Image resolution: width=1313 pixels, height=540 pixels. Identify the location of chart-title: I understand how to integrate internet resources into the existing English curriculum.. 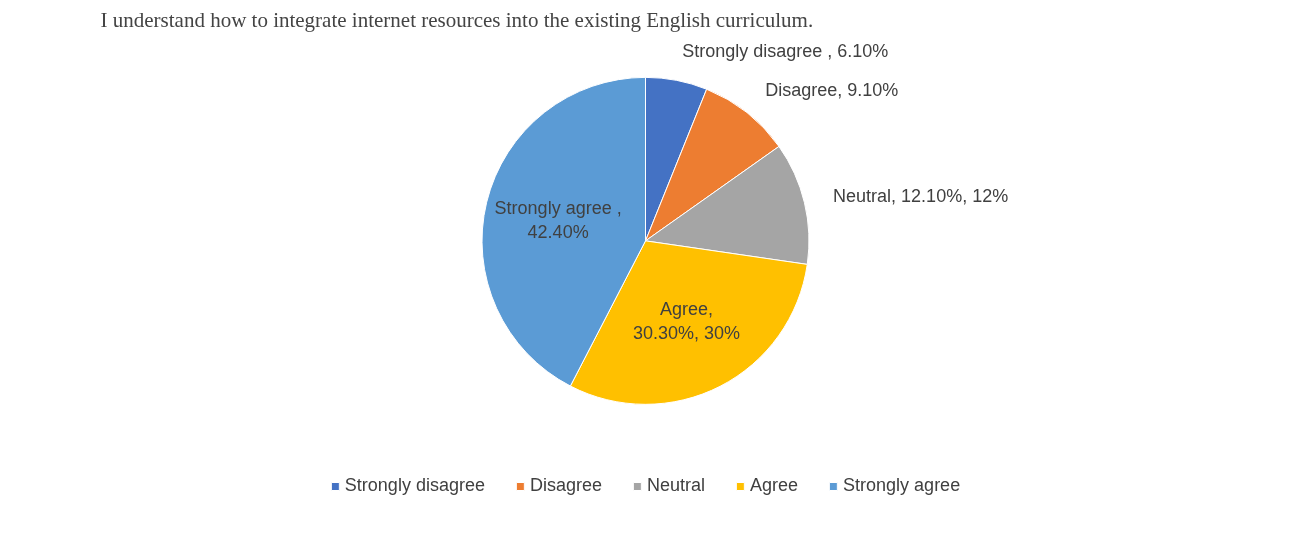
(457, 19).